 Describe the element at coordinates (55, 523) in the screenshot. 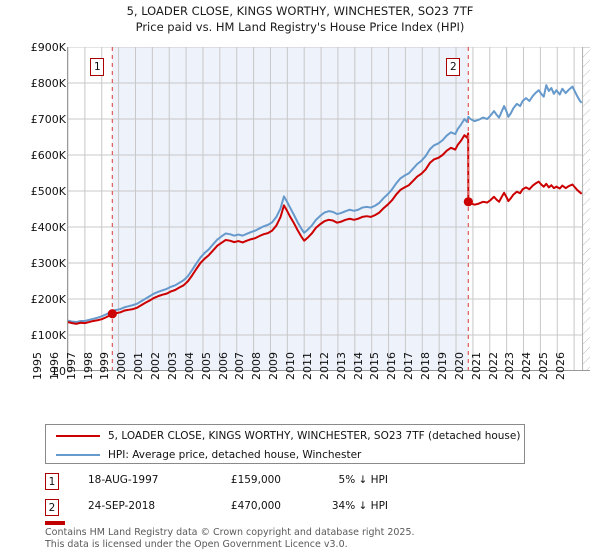

I see `footer-accent-bar` at that location.